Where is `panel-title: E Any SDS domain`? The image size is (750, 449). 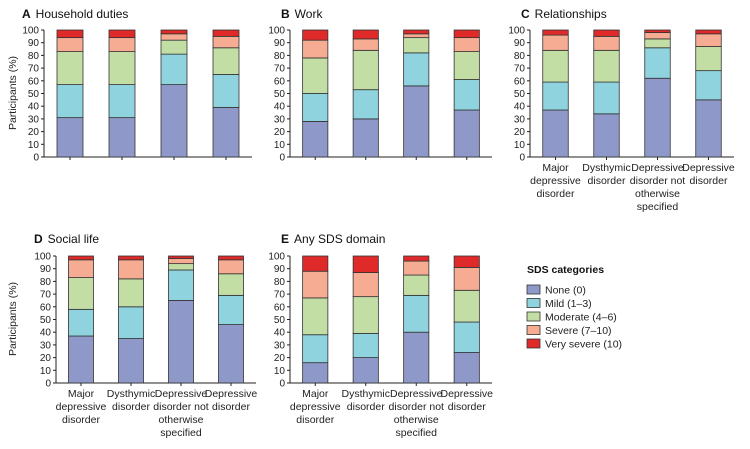 panel-title: E Any SDS domain is located at coordinates (333, 239).